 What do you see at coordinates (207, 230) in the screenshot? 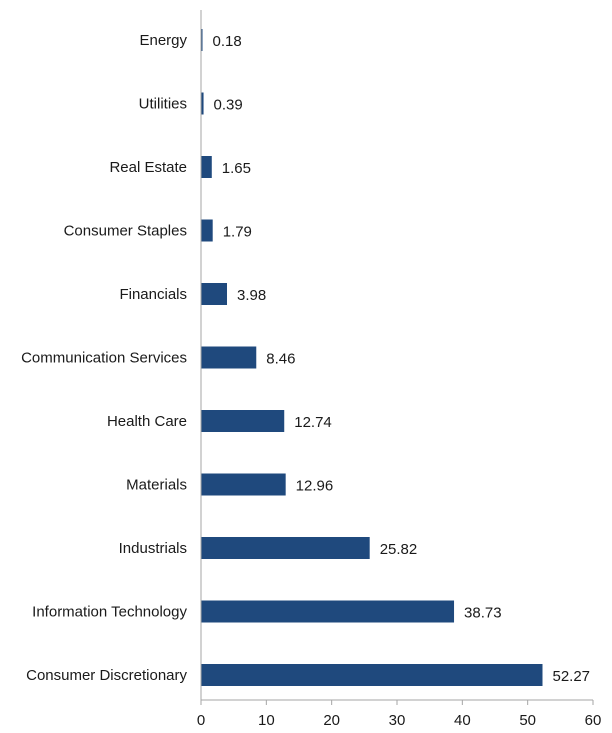
I see `bar-consumer-staples` at bounding box center [207, 230].